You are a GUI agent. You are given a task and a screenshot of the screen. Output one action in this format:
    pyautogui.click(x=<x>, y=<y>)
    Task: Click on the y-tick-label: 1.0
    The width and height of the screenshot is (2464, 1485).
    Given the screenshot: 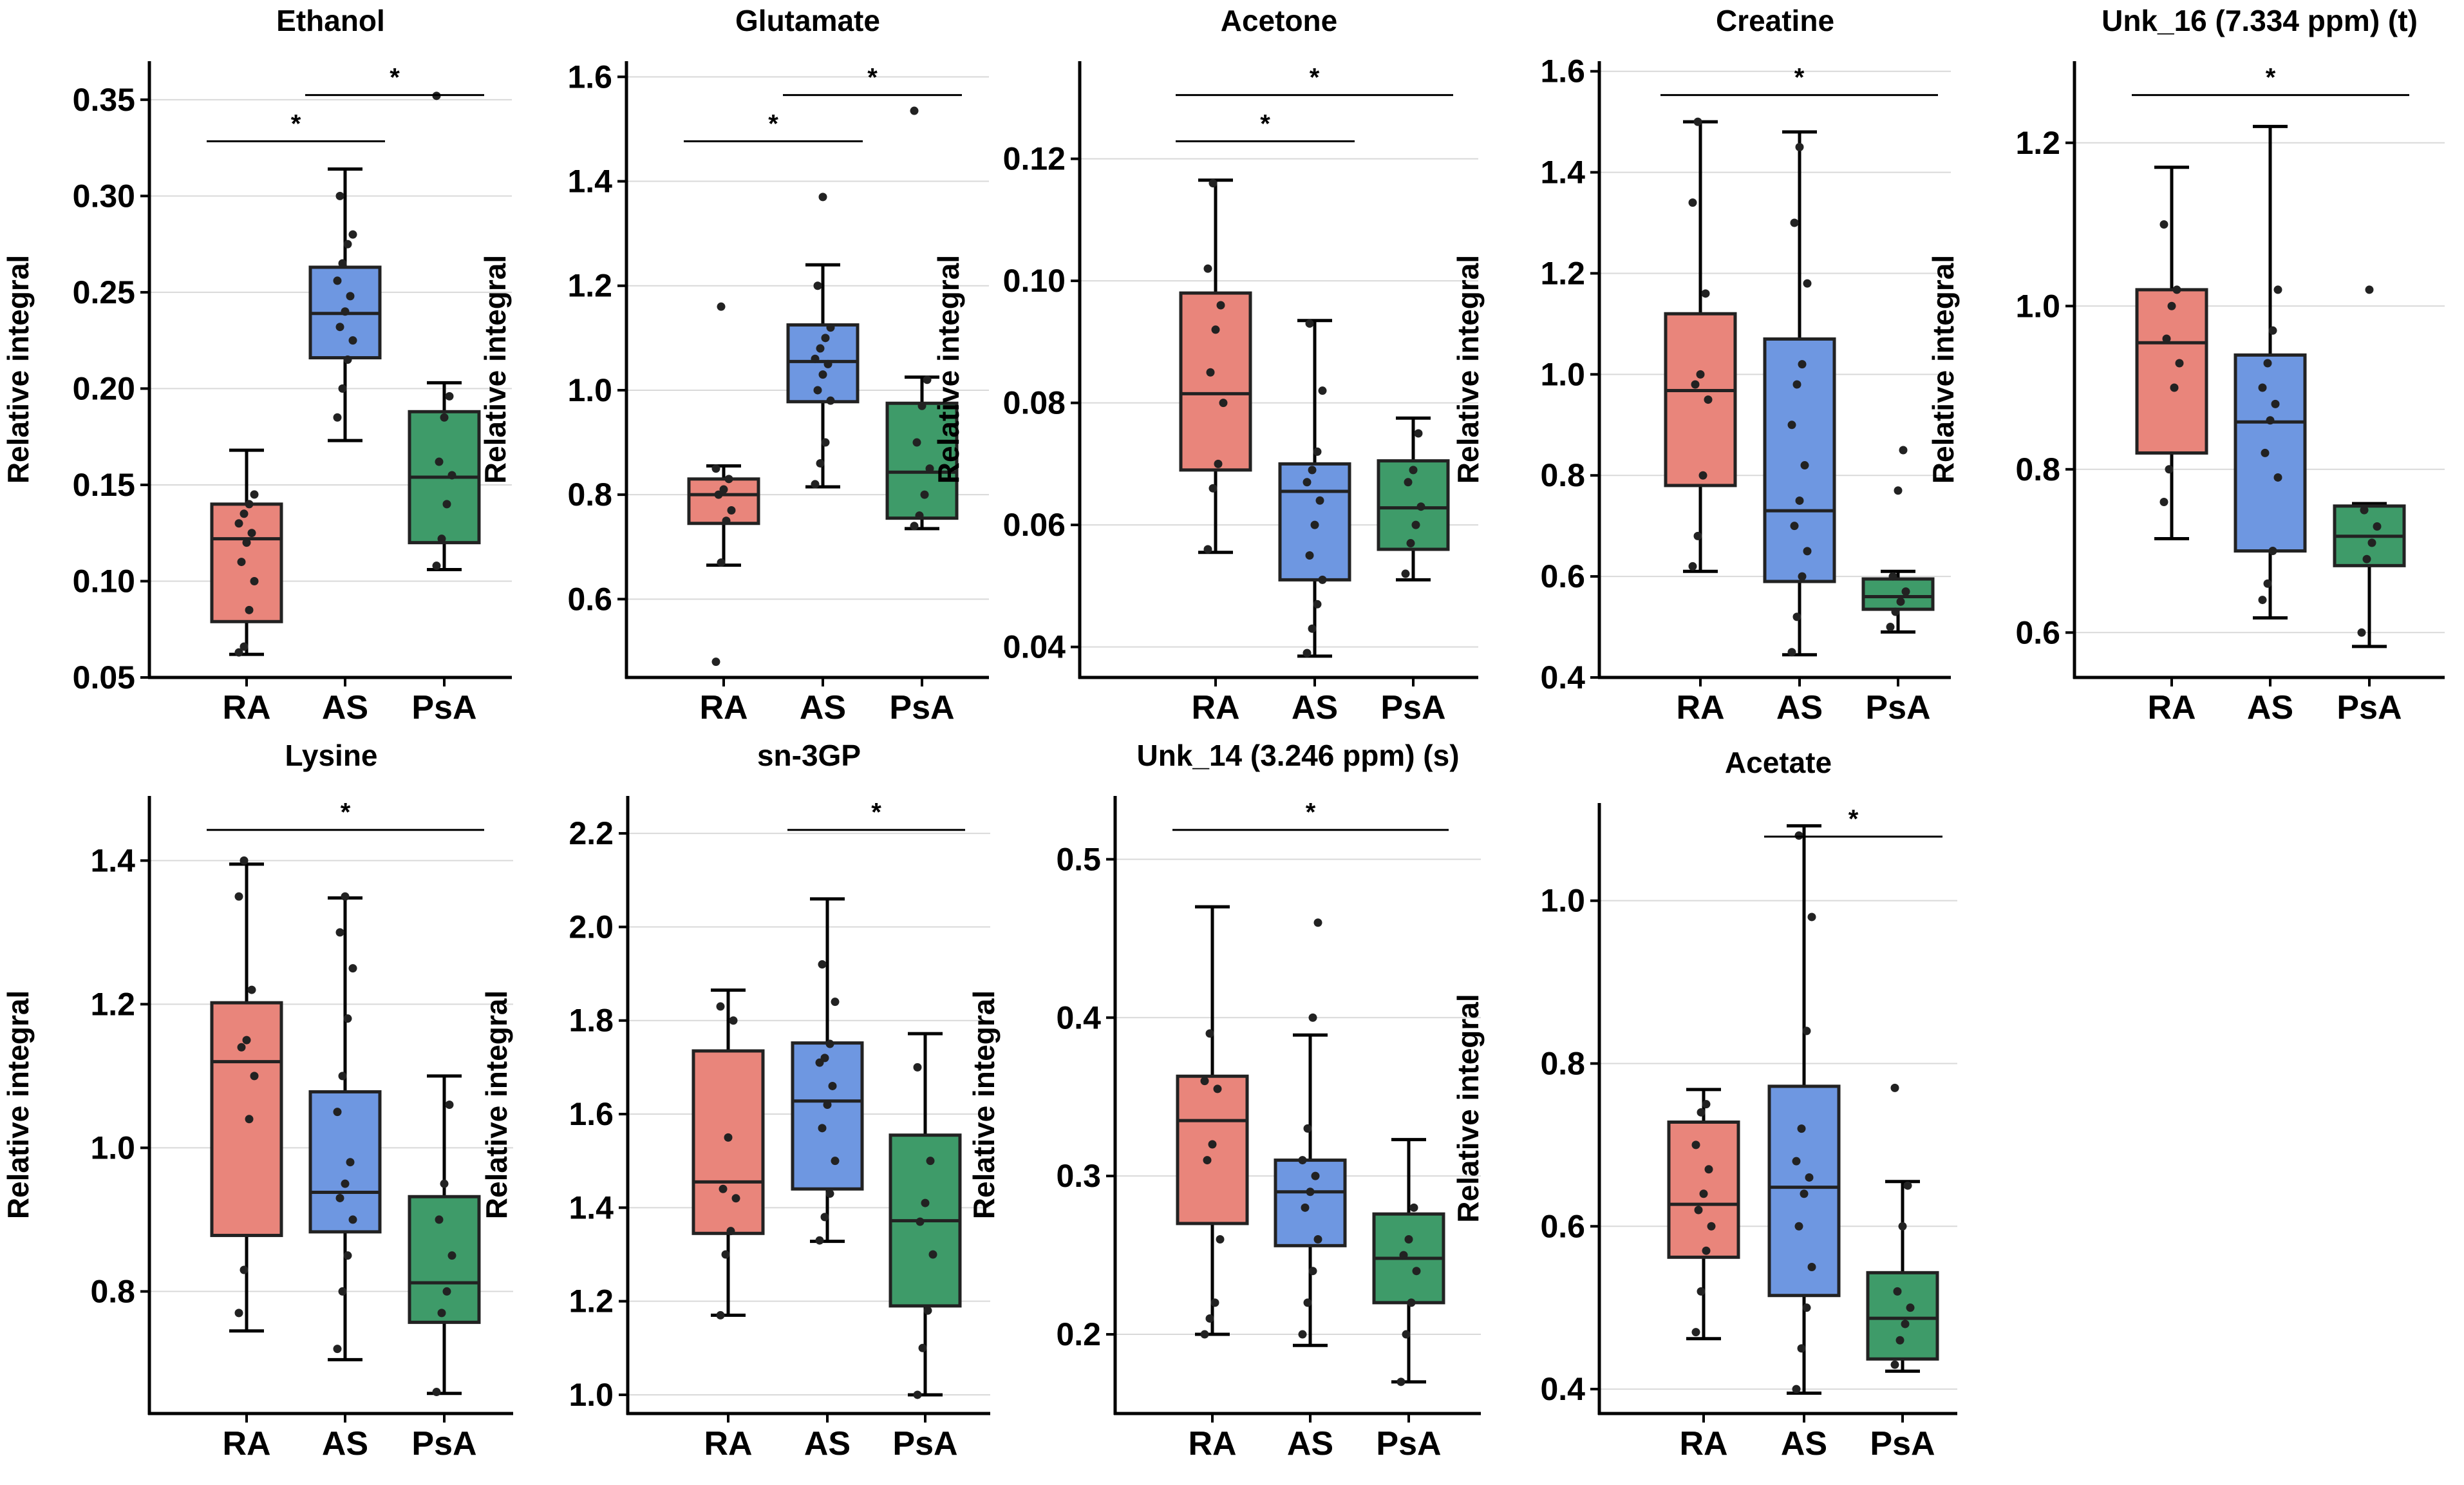 What is the action you would take?
    pyautogui.click(x=1562, y=374)
    